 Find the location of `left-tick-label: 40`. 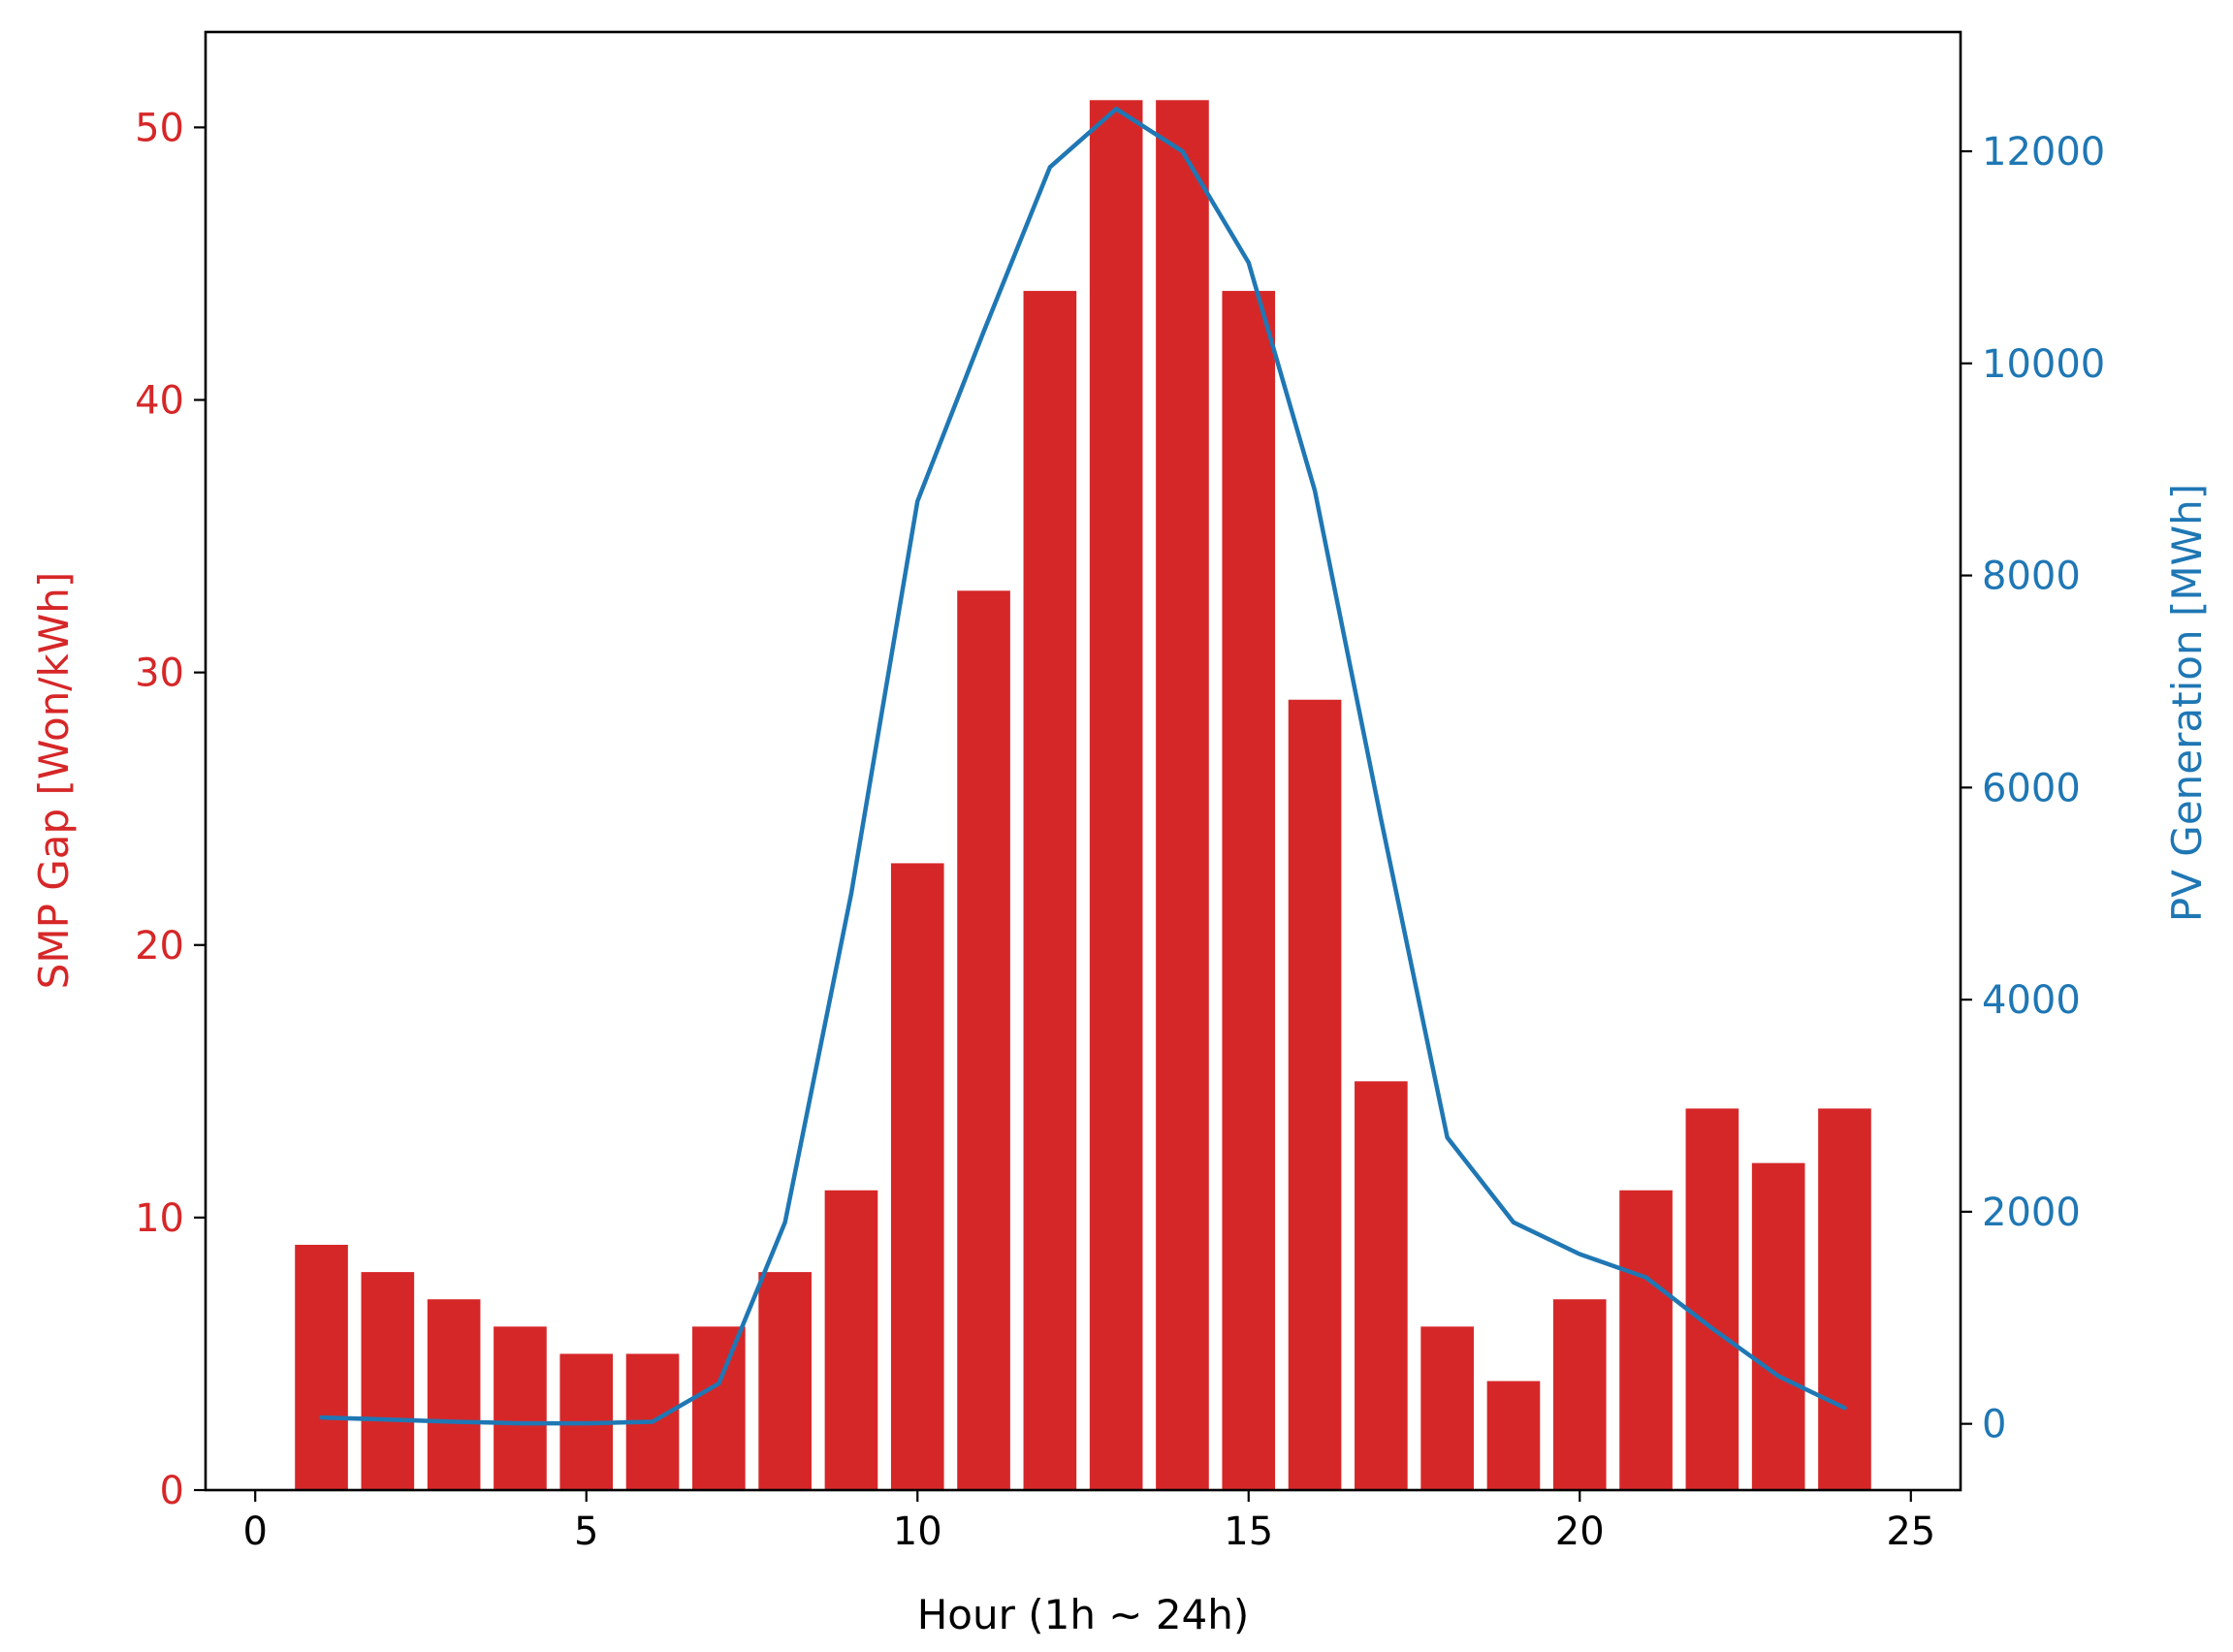

left-tick-label: 40 is located at coordinates (159, 402).